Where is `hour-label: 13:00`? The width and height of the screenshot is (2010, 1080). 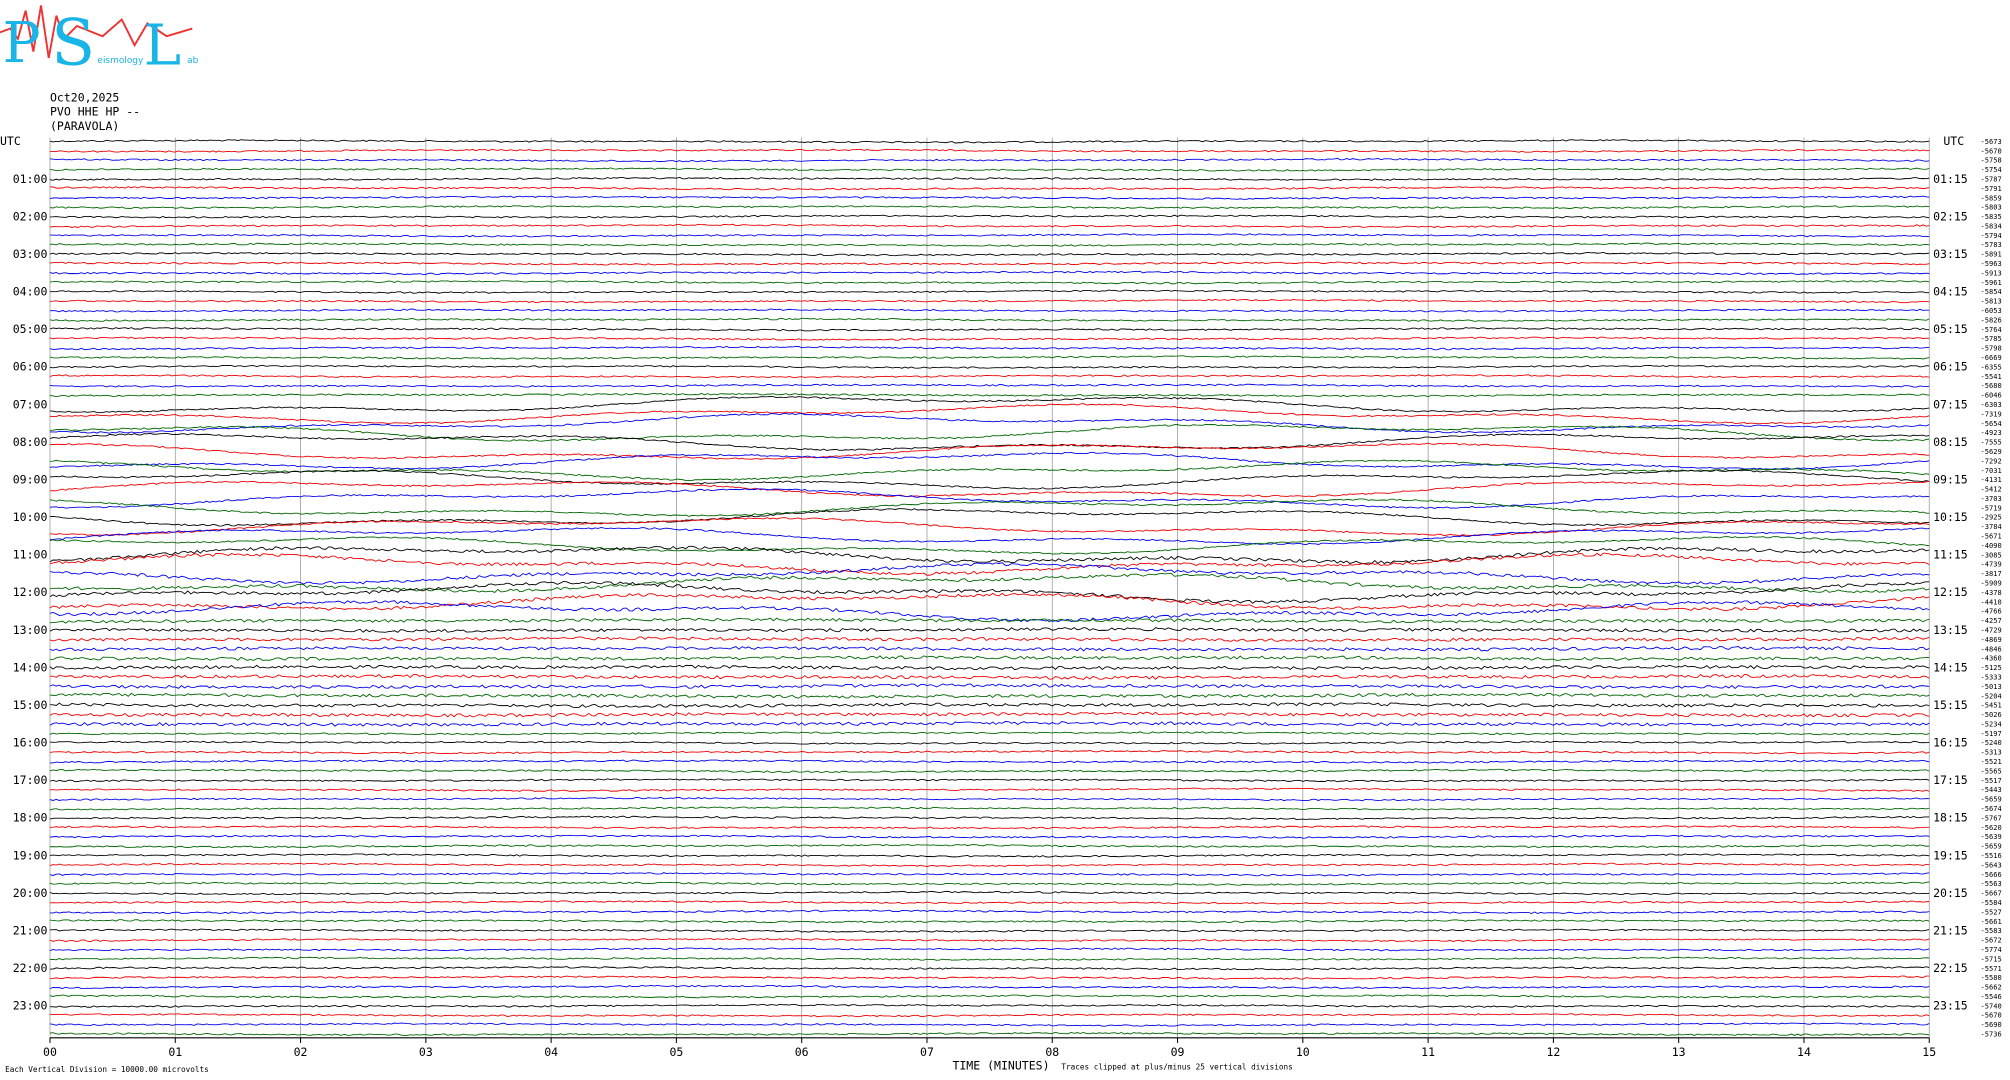
hour-label: 13:00 is located at coordinates (30, 630).